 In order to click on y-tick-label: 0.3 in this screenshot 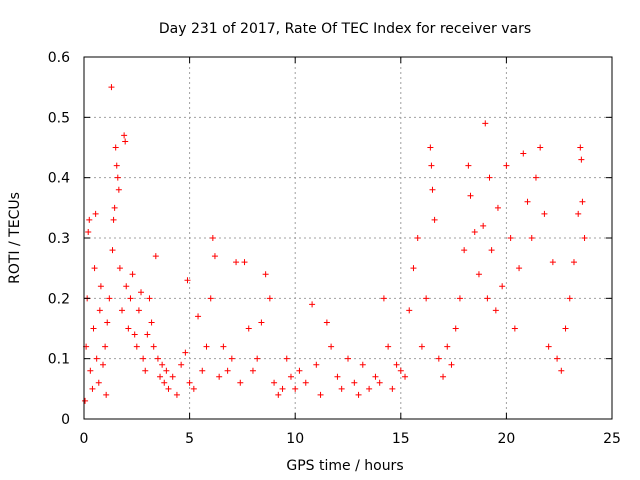, I will do `click(59, 239)`.